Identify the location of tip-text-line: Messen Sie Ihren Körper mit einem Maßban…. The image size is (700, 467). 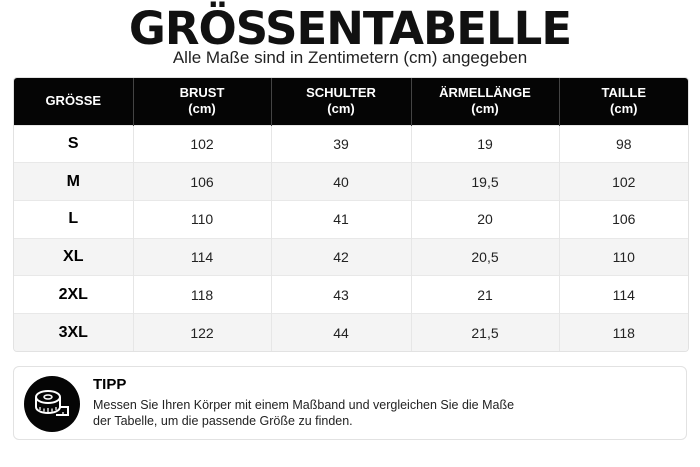
(304, 405).